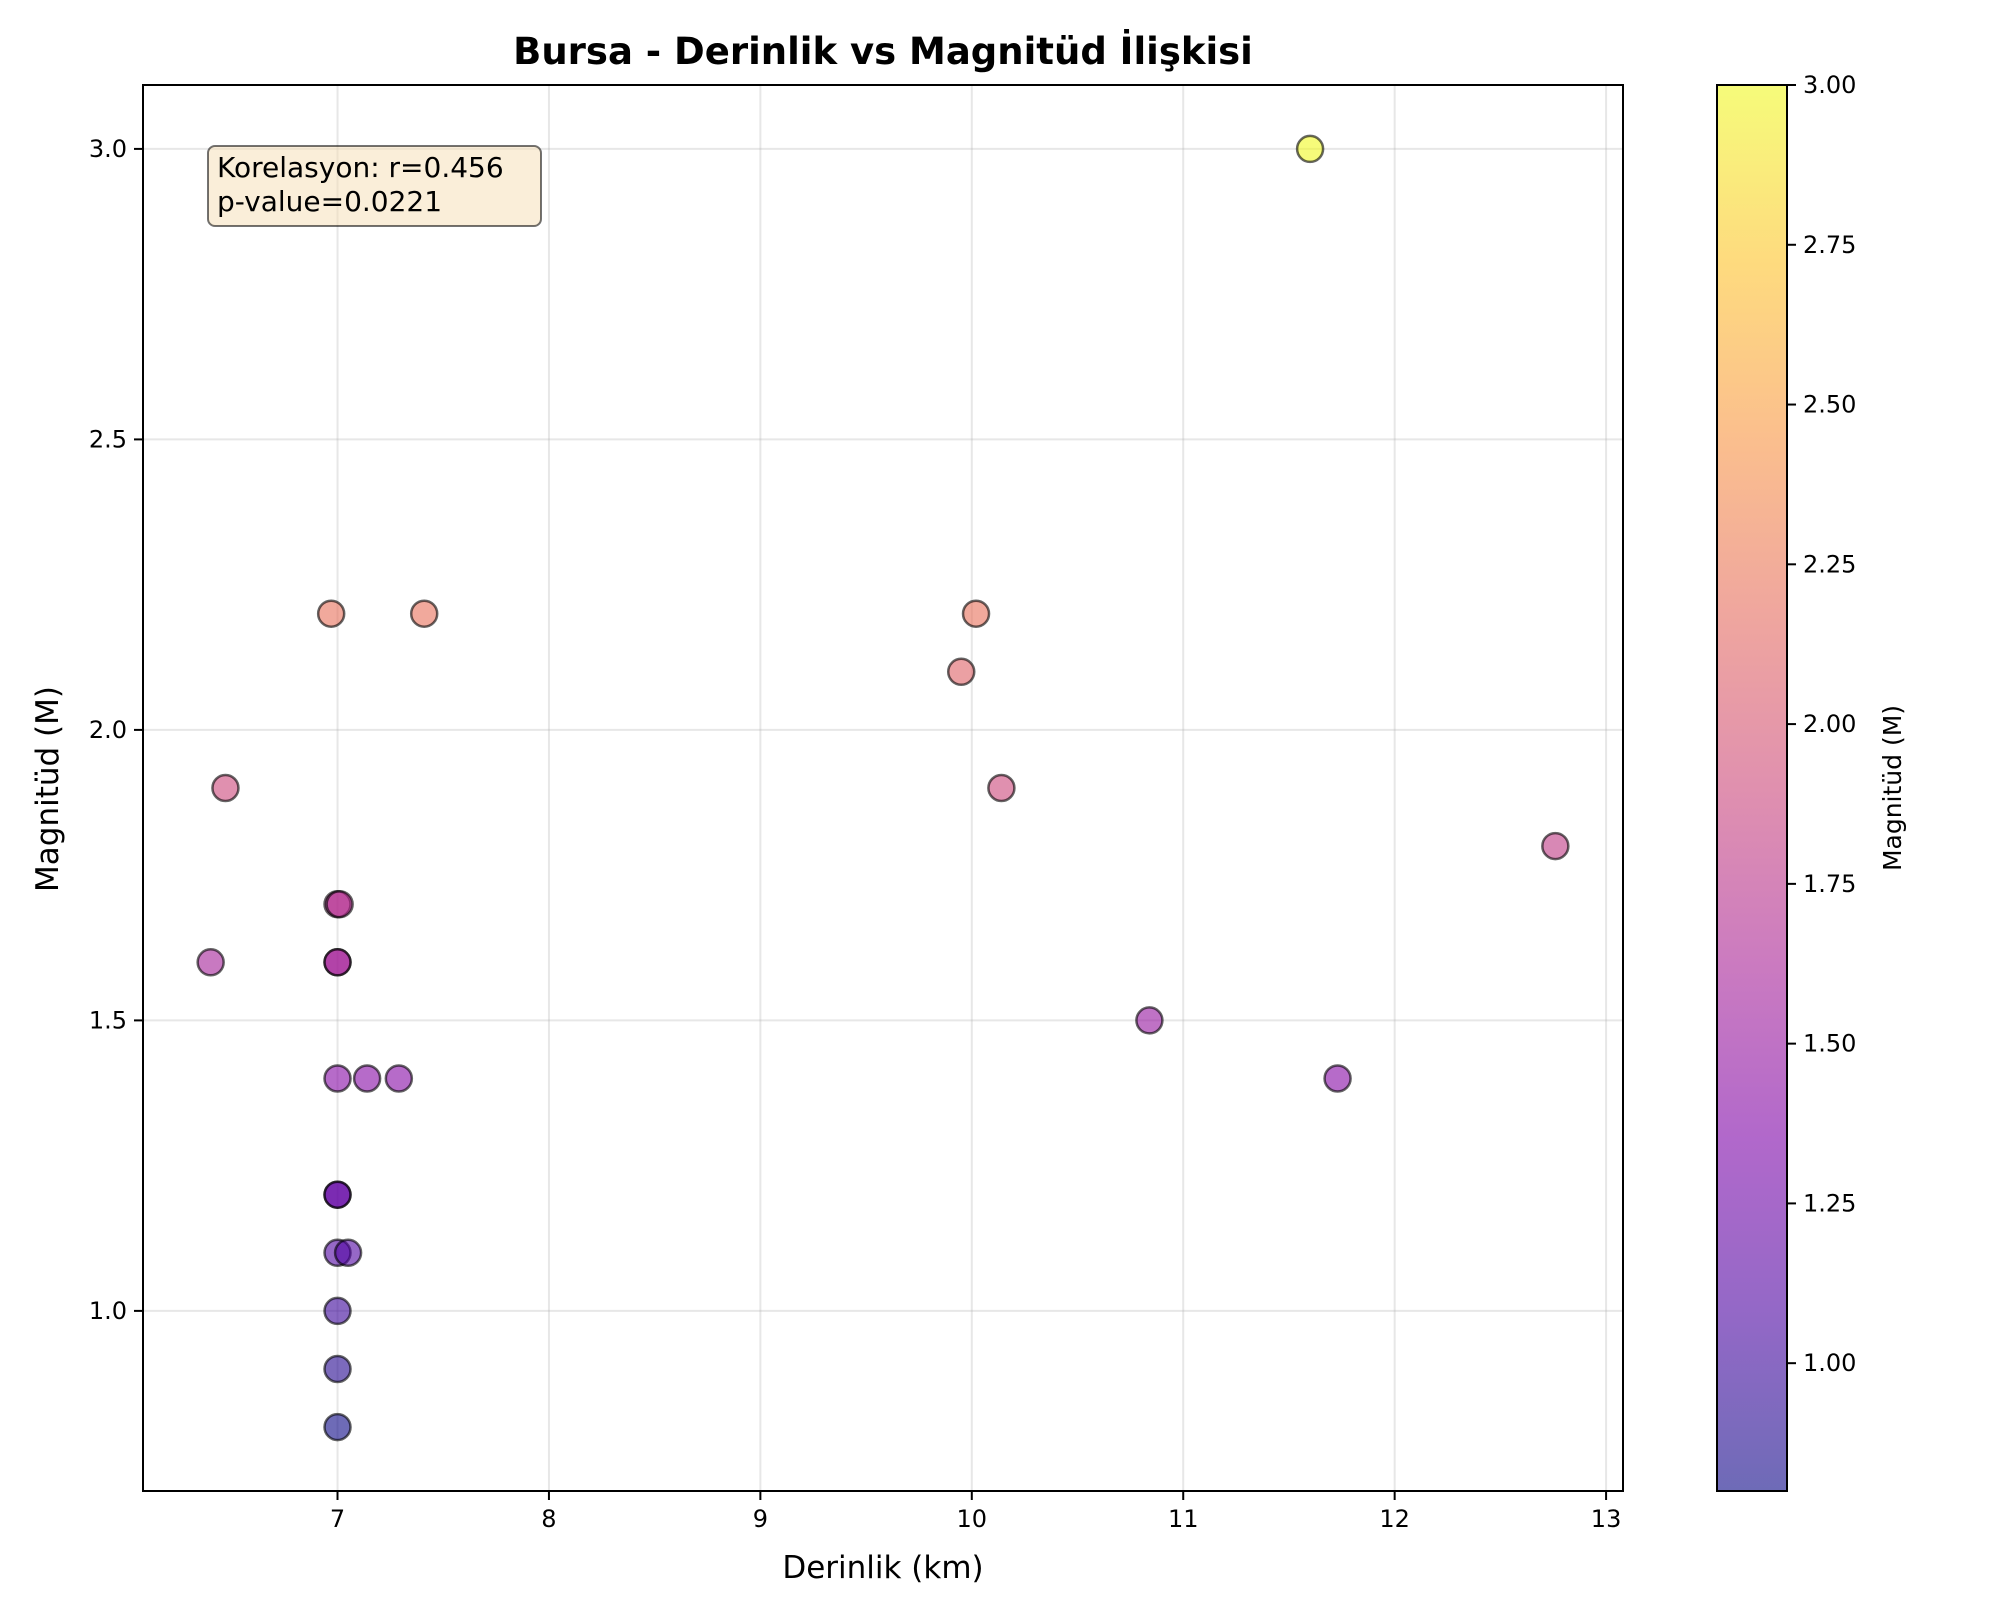 Image resolution: width=2000 pixels, height=1600 pixels. I want to click on y-tick-label: 2.0, so click(108, 730).